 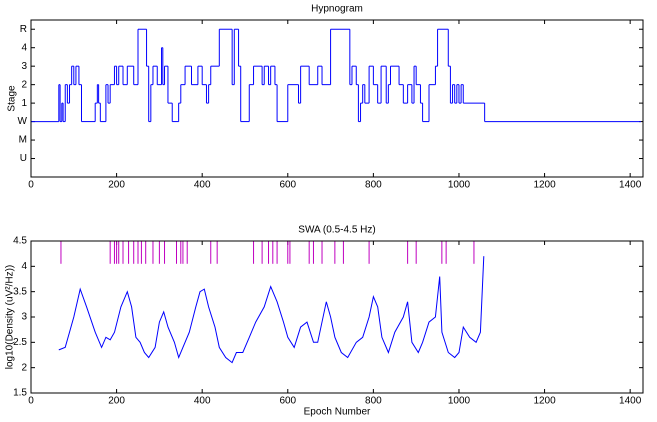 What do you see at coordinates (20, 291) in the screenshot?
I see `y-tick-label: 3.5` at bounding box center [20, 291].